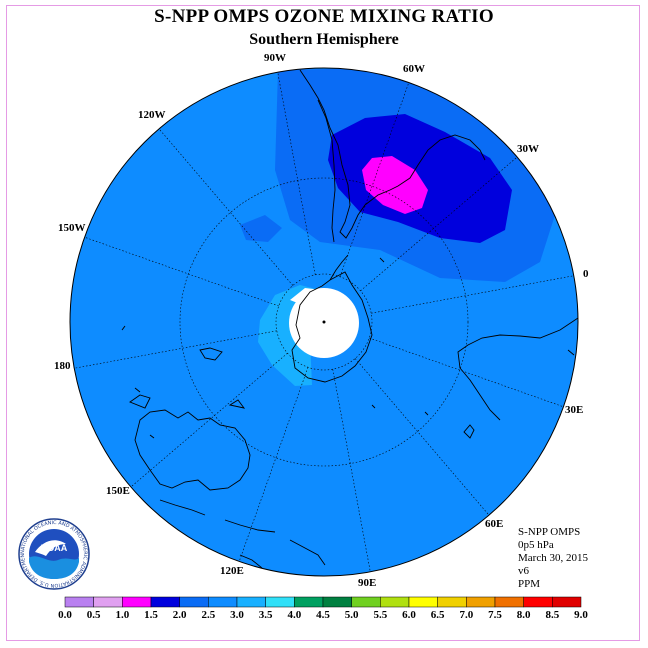 The height and width of the screenshot is (648, 648). I want to click on lon-label-180: 180, so click(62, 366).